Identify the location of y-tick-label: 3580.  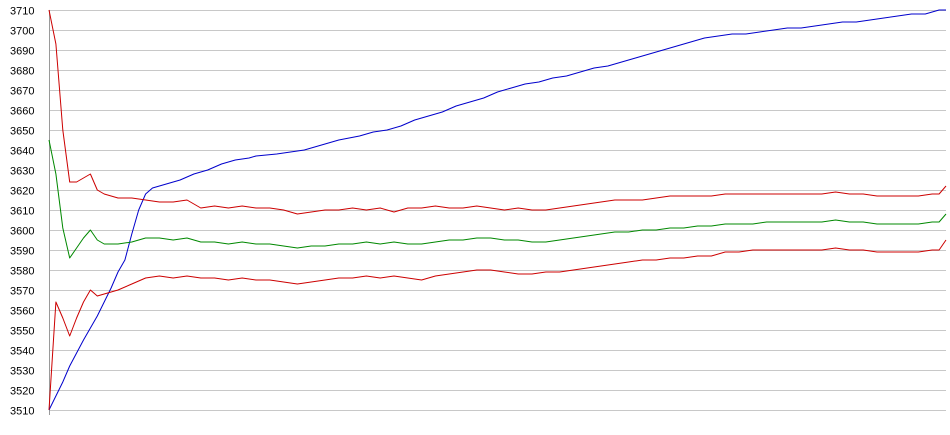
(22, 272).